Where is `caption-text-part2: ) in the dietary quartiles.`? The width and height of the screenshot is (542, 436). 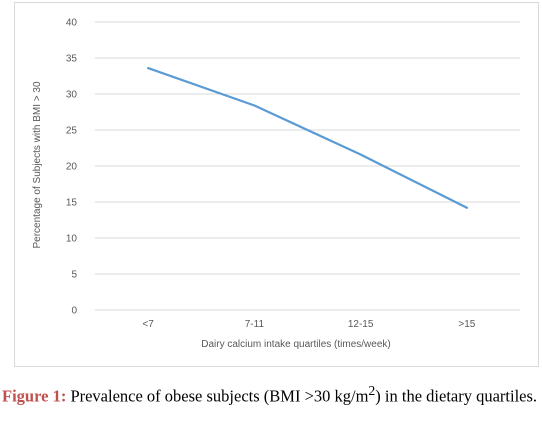 caption-text-part2: ) in the dietary quartiles. is located at coordinates (456, 396).